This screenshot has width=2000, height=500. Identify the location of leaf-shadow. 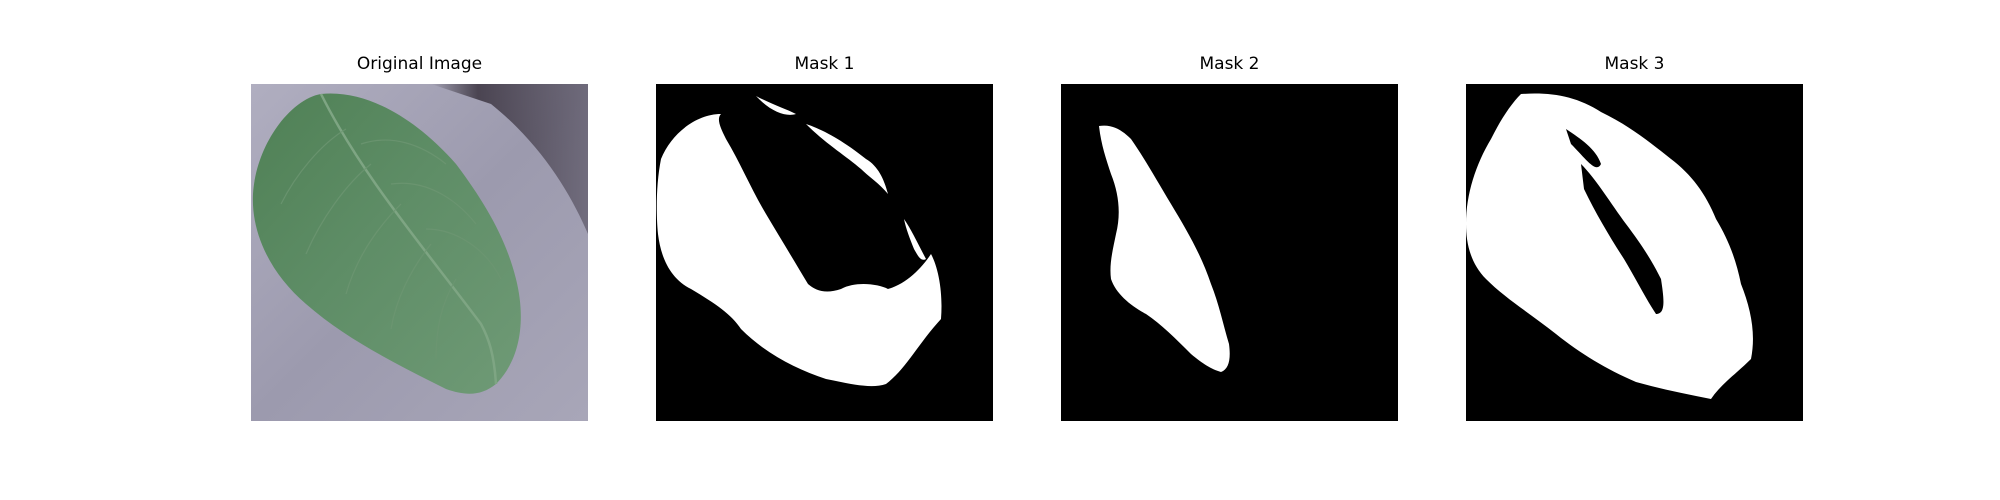
(509, 159).